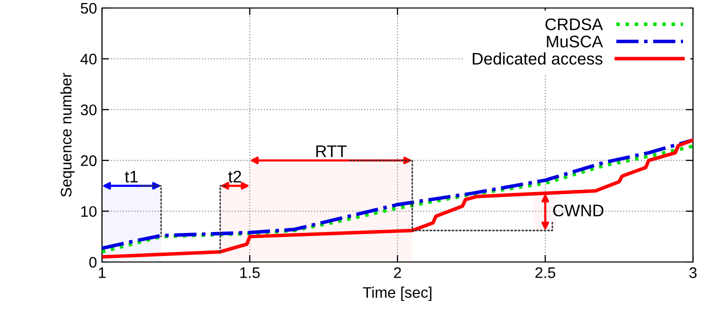  What do you see at coordinates (250, 272) in the screenshot?
I see `x-tick-label: 1.5` at bounding box center [250, 272].